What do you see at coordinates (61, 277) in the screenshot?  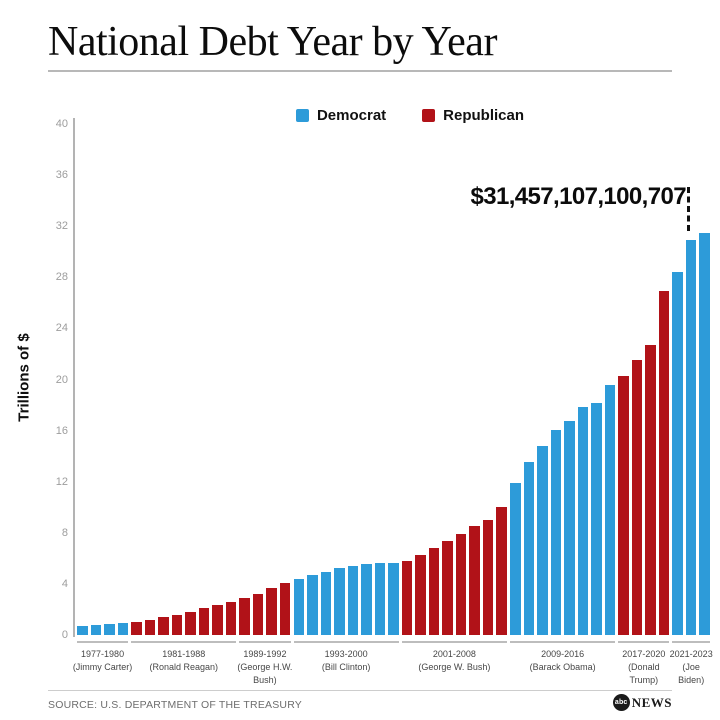 I see `y-tick-28: 28` at bounding box center [61, 277].